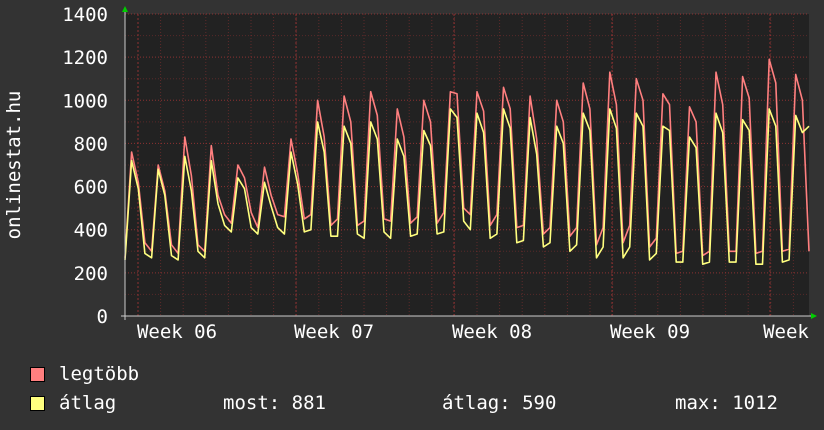  Describe the element at coordinates (85, 58) in the screenshot. I see `y-tick-label: 1200` at that location.